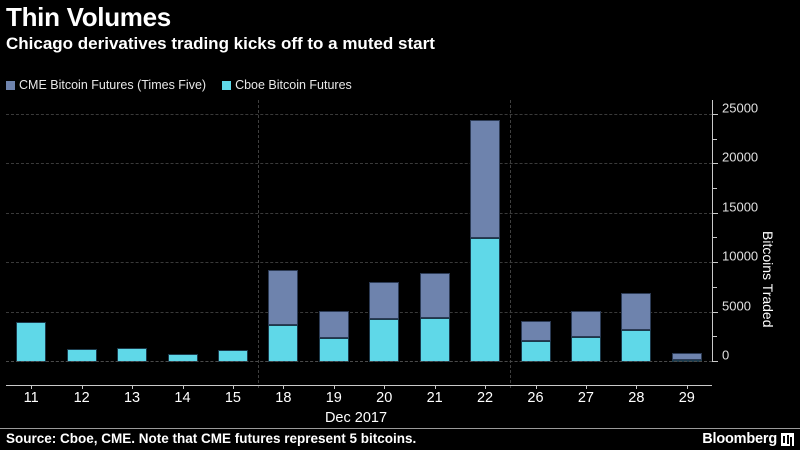 The image size is (800, 450). What do you see at coordinates (227, 85) in the screenshot?
I see `legend-swatch-cboe-icon` at bounding box center [227, 85].